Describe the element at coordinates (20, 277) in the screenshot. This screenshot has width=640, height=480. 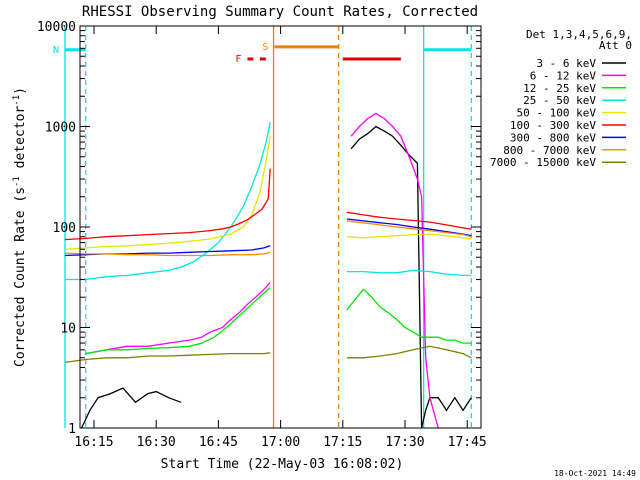
I see `y-axis-label-part: Corrected Count Rate (s` at that location.